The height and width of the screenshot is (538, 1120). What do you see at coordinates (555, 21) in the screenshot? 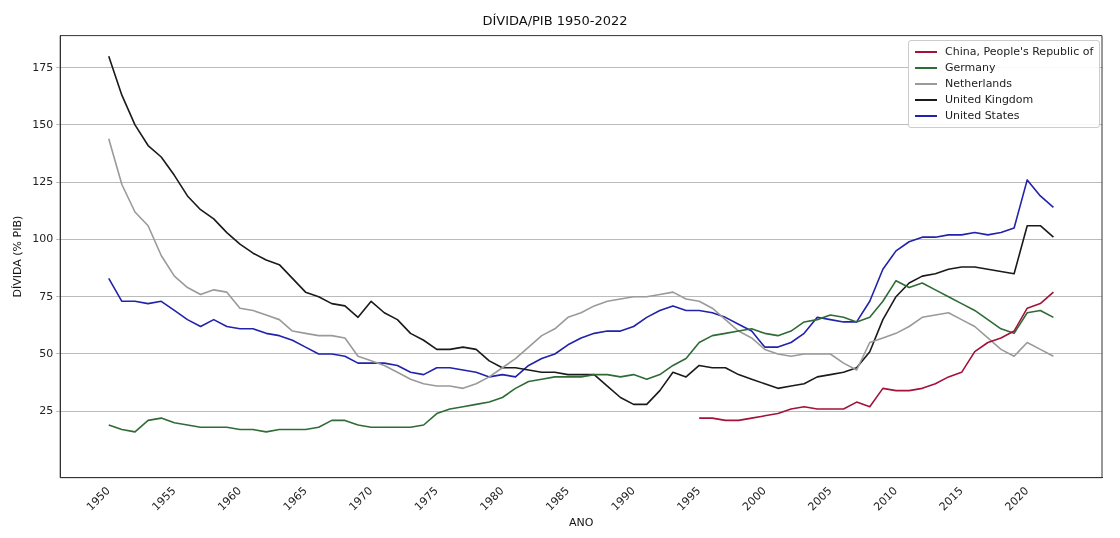
I see `chart-title: DÍVIDA/PIB 1950-2022` at bounding box center [555, 21].